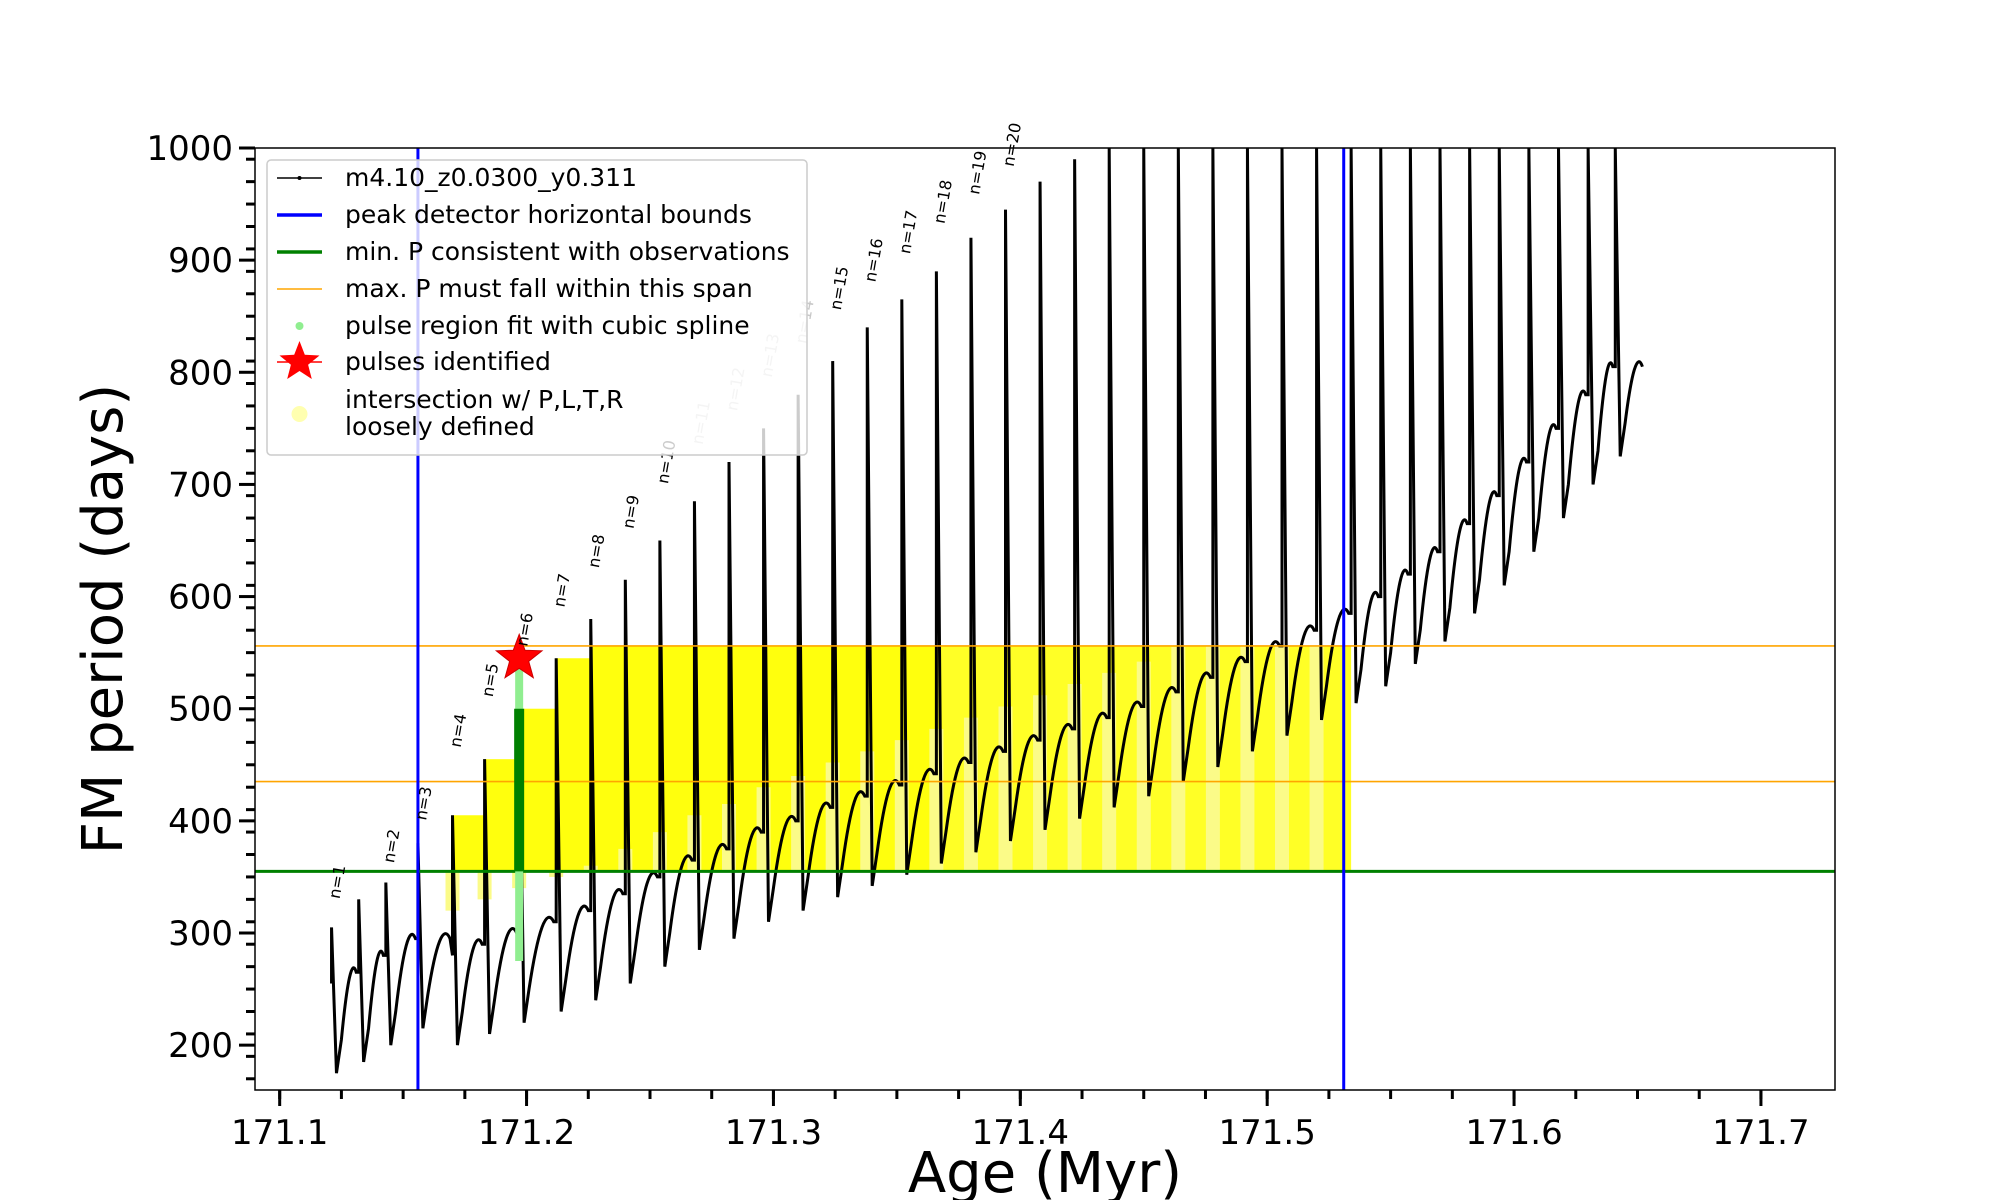 The width and height of the screenshot is (2000, 1200). I want to click on y-tick-label: 900, so click(200, 261).